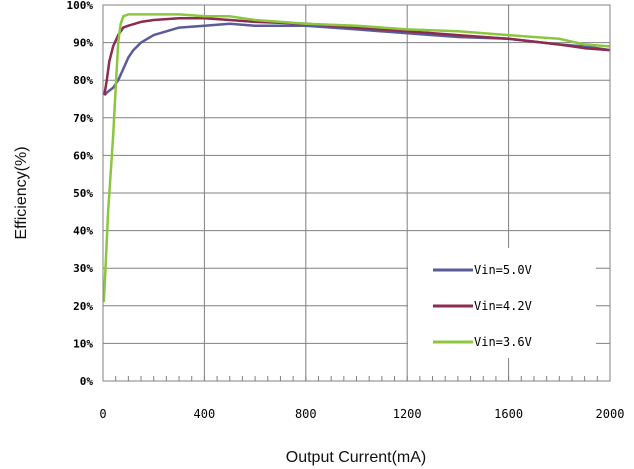  What do you see at coordinates (21, 192) in the screenshot?
I see `y-axis-title: Efficiency(%)` at bounding box center [21, 192].